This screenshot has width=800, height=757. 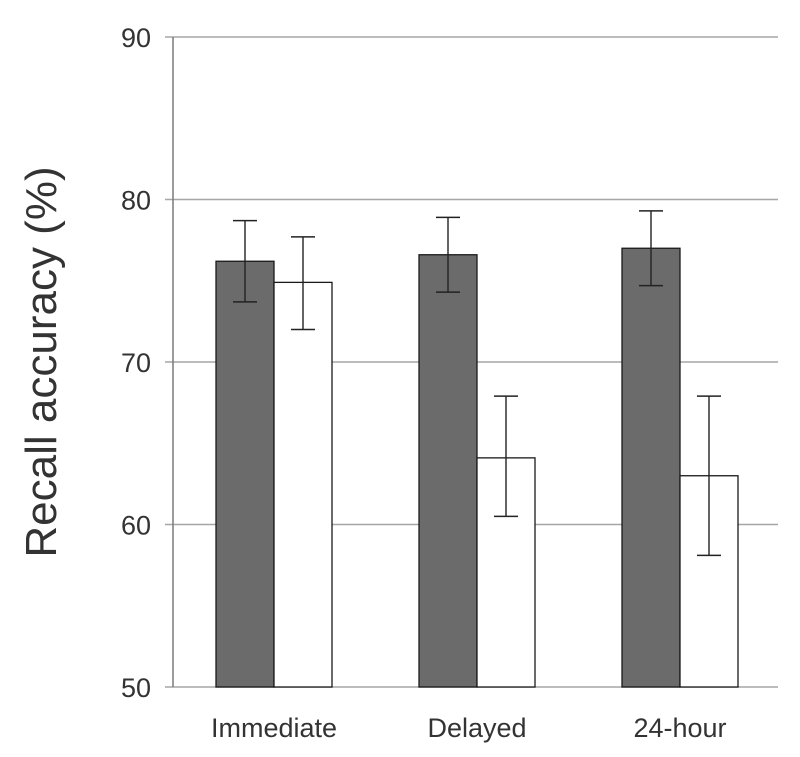 I want to click on y-axis-title: Recall accuracy (%), so click(x=41, y=361).